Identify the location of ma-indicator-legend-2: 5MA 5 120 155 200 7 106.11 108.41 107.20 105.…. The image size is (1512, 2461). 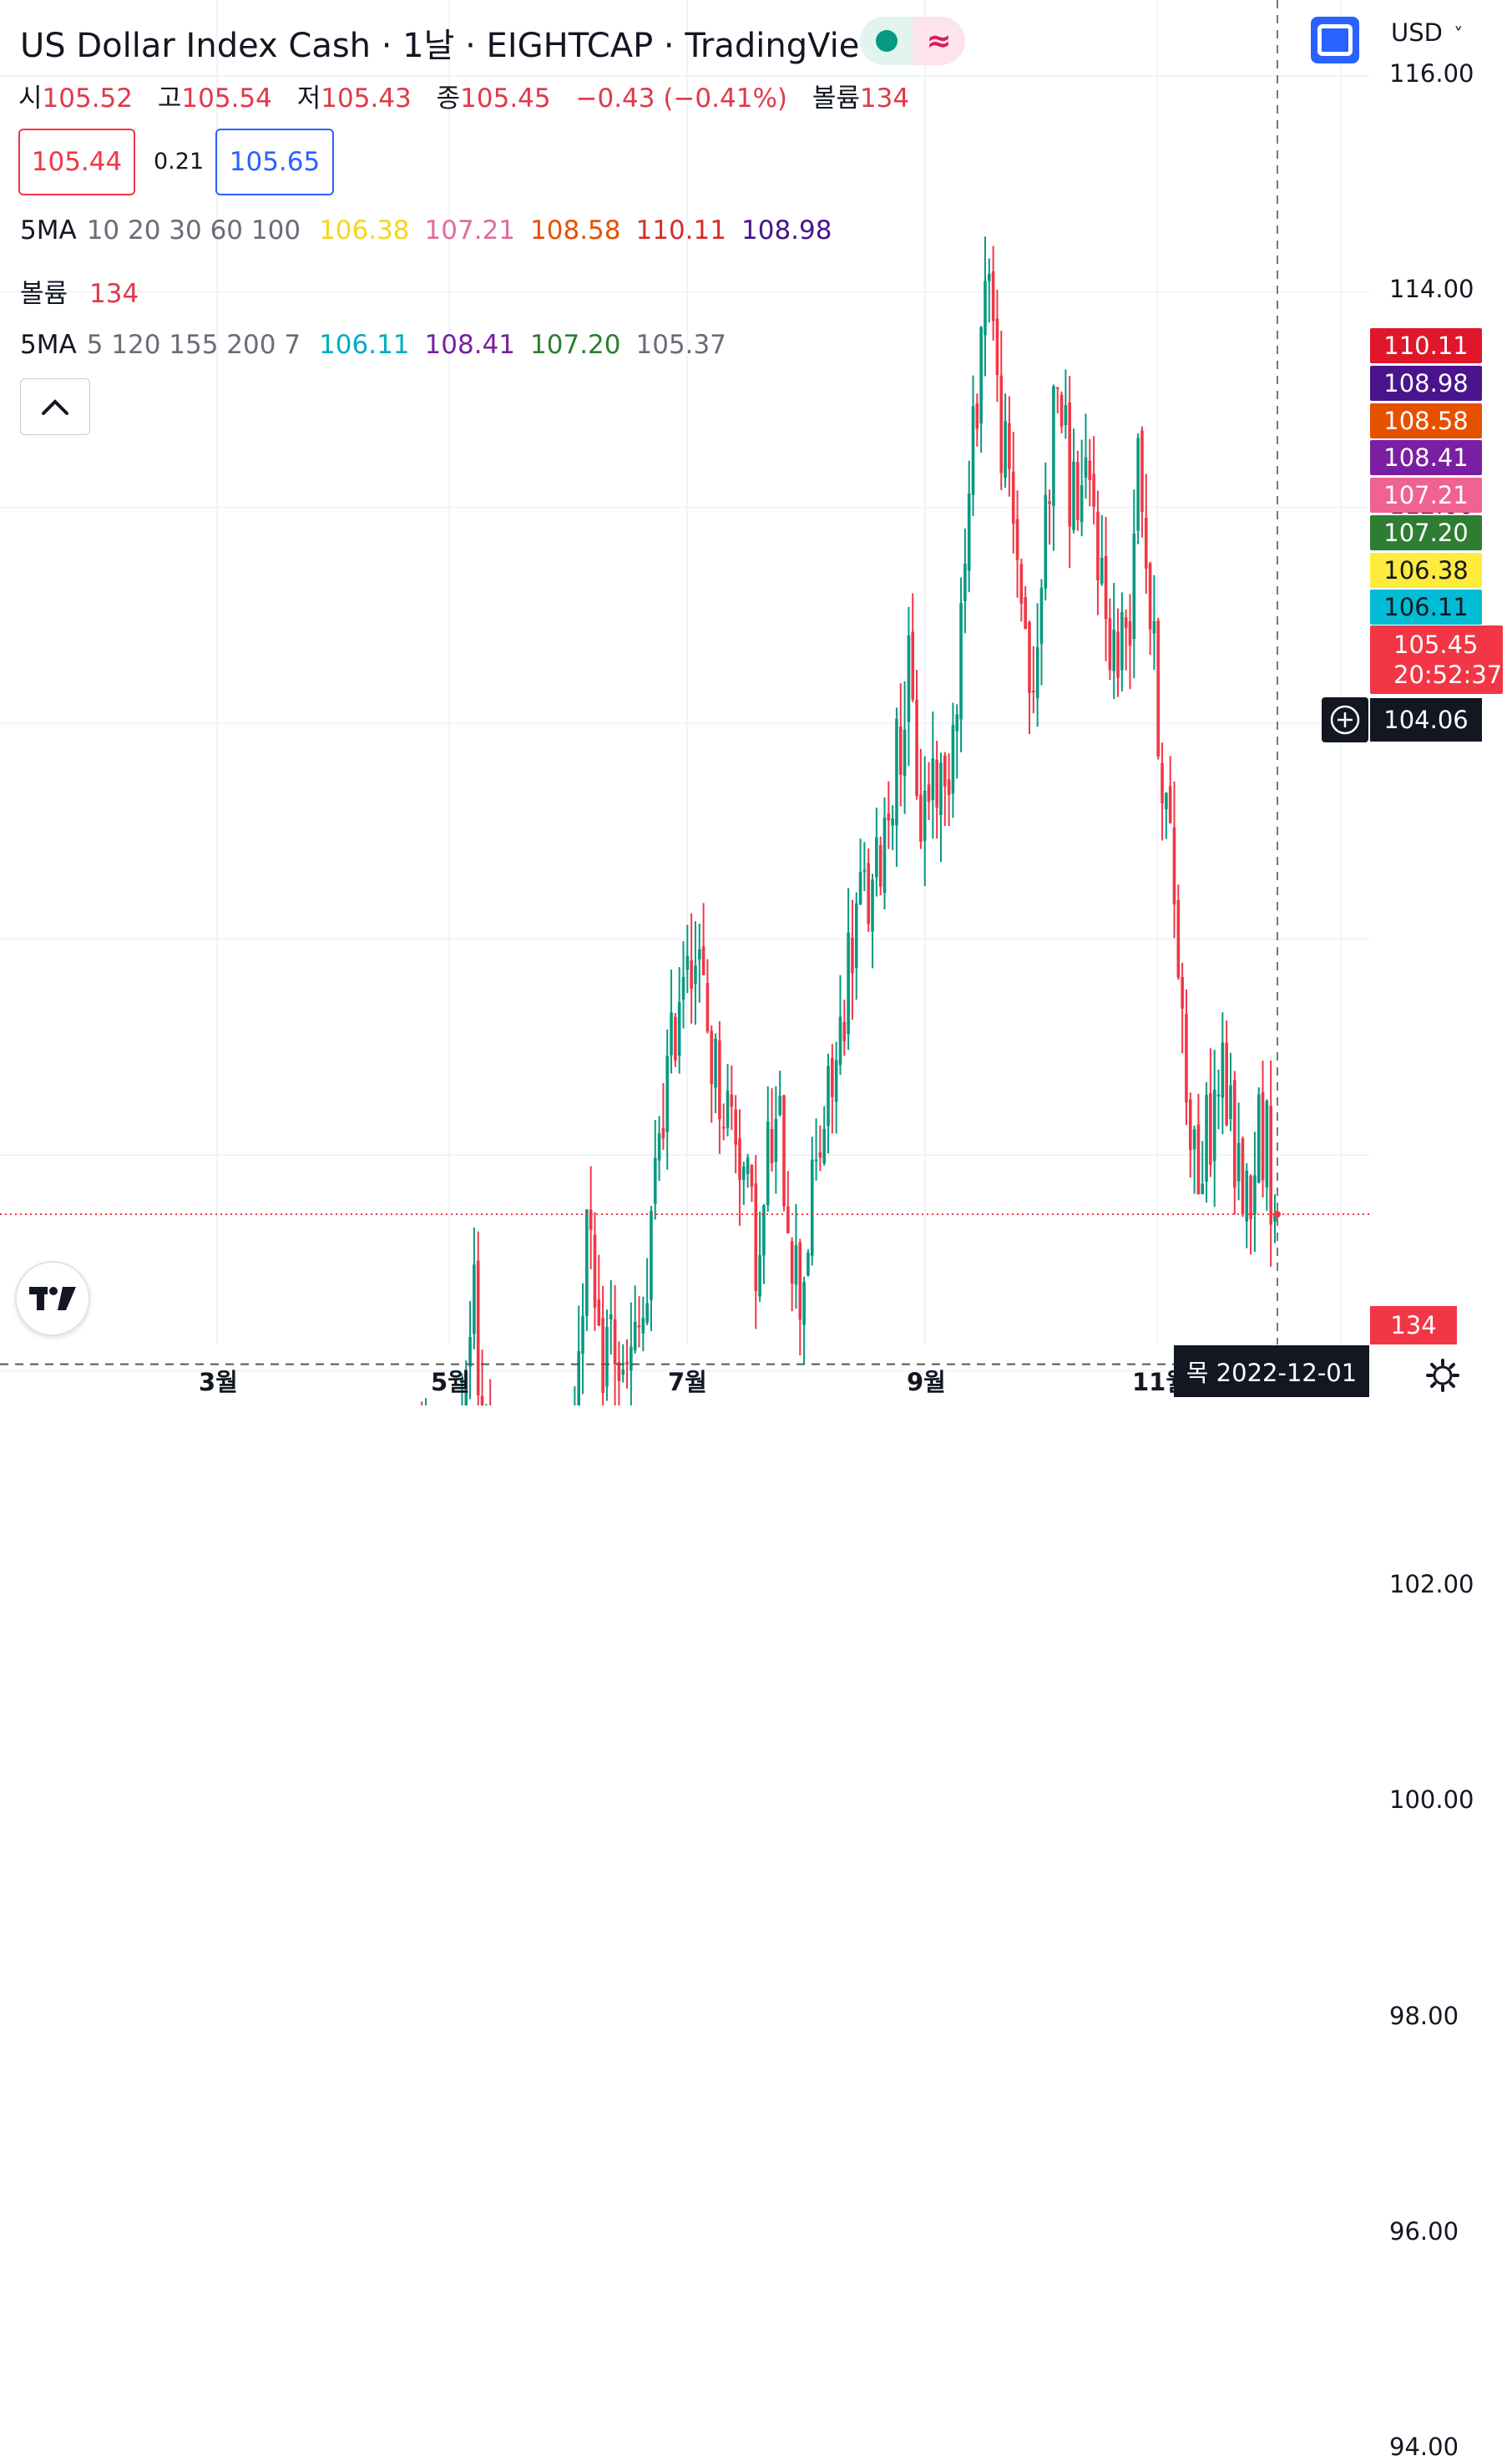
(388, 345).